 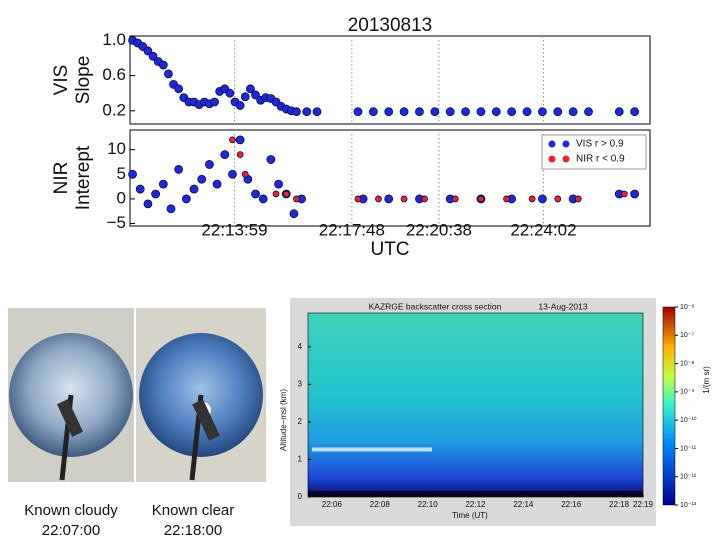 I want to click on colorbar-tick-label: 10⁻¹², so click(x=688, y=477).